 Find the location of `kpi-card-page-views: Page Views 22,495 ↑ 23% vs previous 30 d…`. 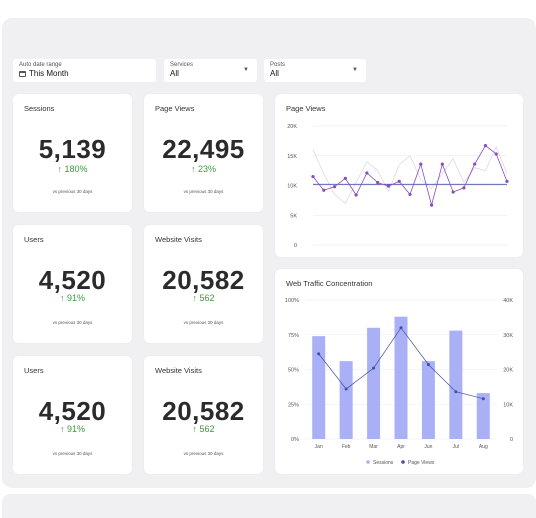

kpi-card-page-views: Page Views 22,495 ↑ 23% vs previous 30 d… is located at coordinates (203, 153).